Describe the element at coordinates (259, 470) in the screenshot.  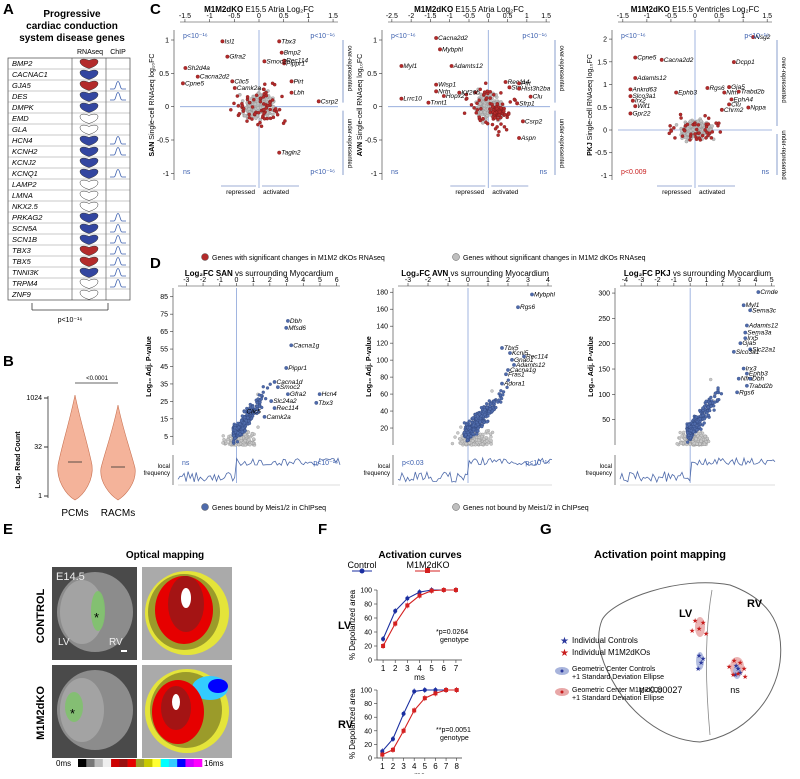
I see `local-frequency-curve` at that location.